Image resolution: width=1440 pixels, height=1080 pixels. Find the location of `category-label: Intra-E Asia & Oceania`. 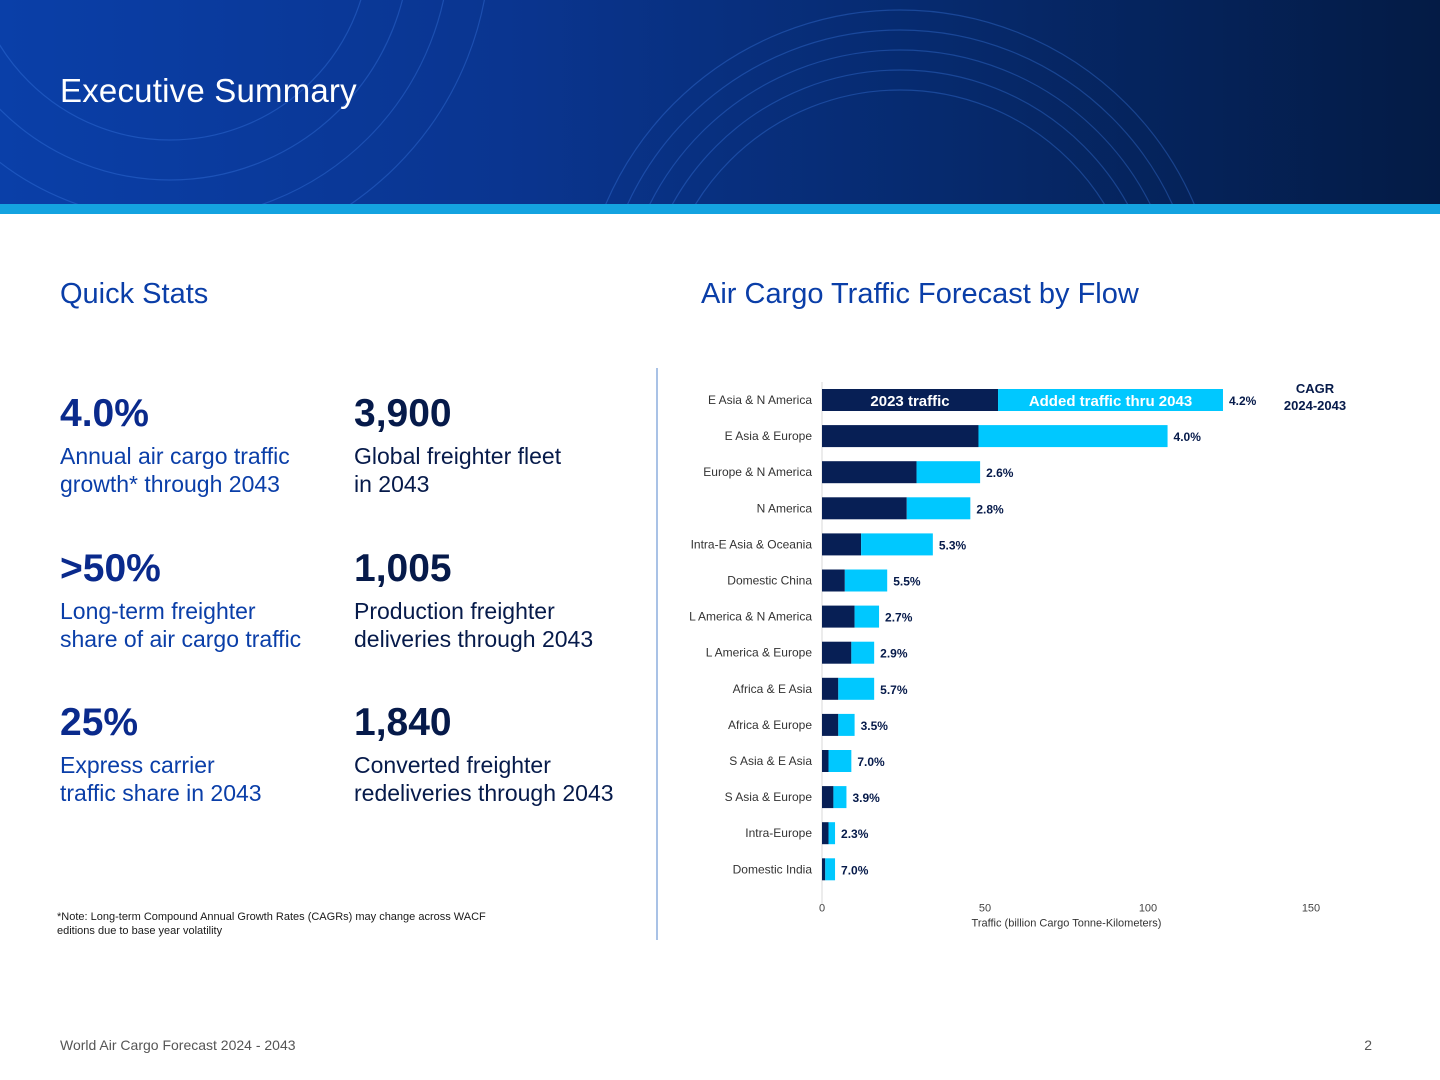

category-label: Intra-E Asia & Oceania is located at coordinates (752, 544).